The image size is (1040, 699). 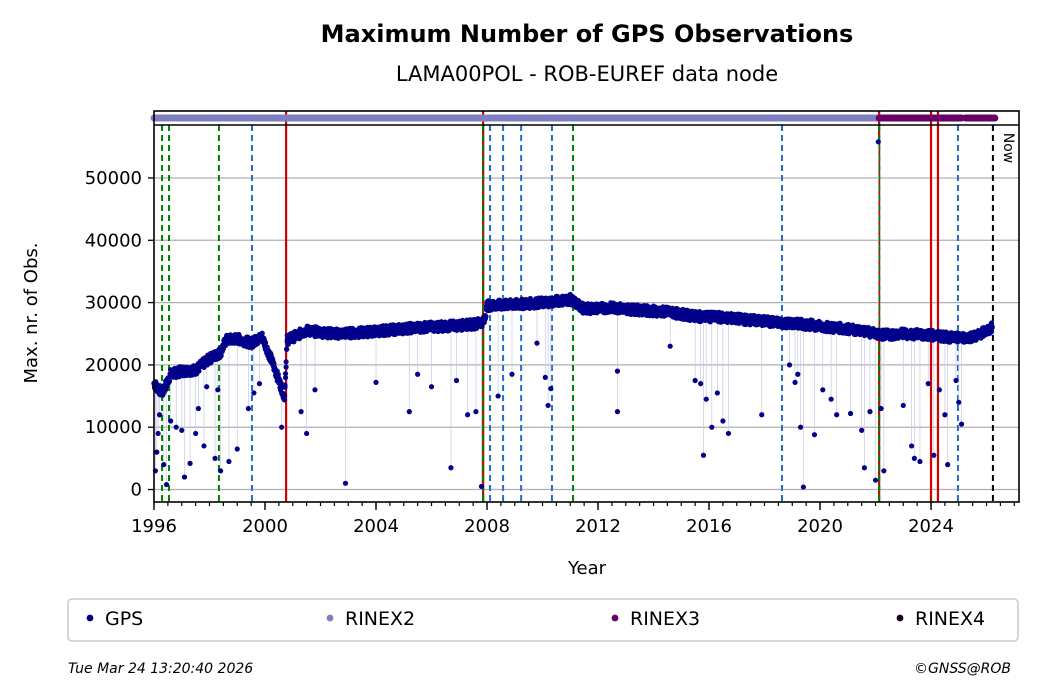 What do you see at coordinates (535, 619) in the screenshot?
I see `legend: GPS RINEX2 RINEX3 RINEX4` at bounding box center [535, 619].